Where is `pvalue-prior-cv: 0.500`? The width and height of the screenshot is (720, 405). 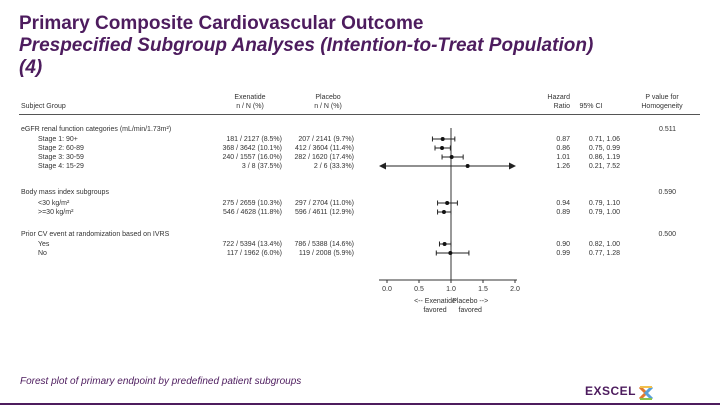 pvalue-prior-cv: 0.500 is located at coordinates (667, 234).